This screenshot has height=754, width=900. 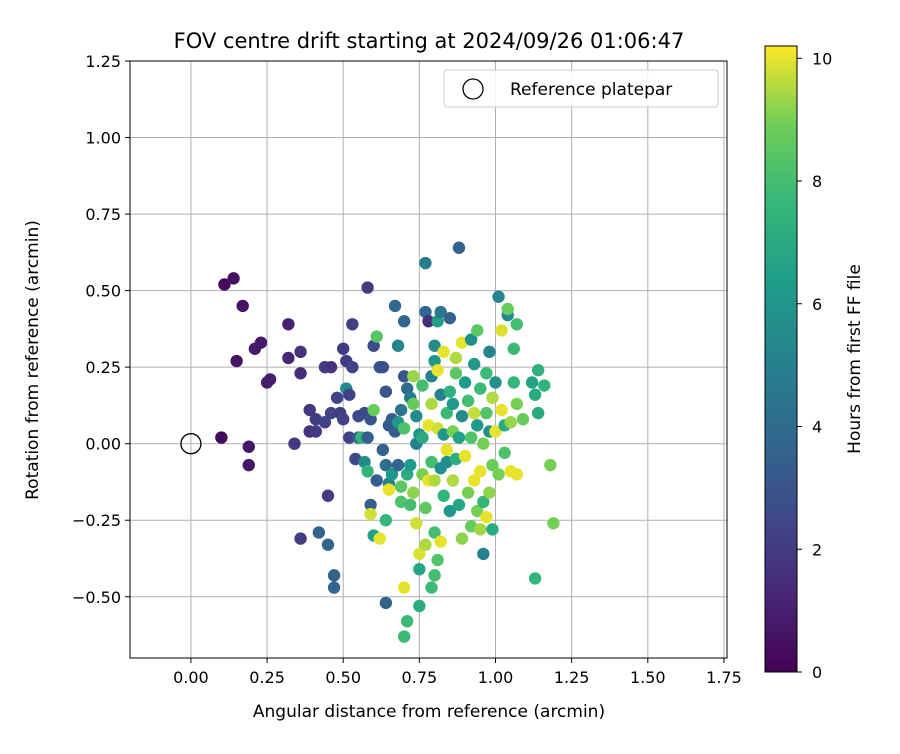 I want to click on colorbar-tick-label: 2, so click(x=817, y=549).